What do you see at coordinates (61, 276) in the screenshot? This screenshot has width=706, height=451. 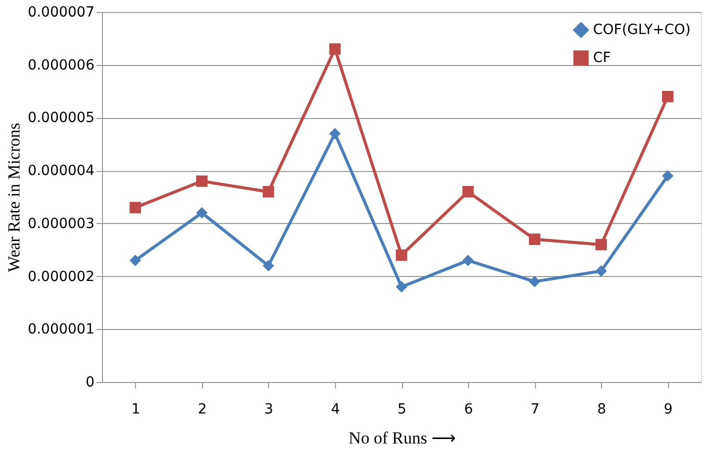 I see `y-tick-label: 0.000002` at bounding box center [61, 276].